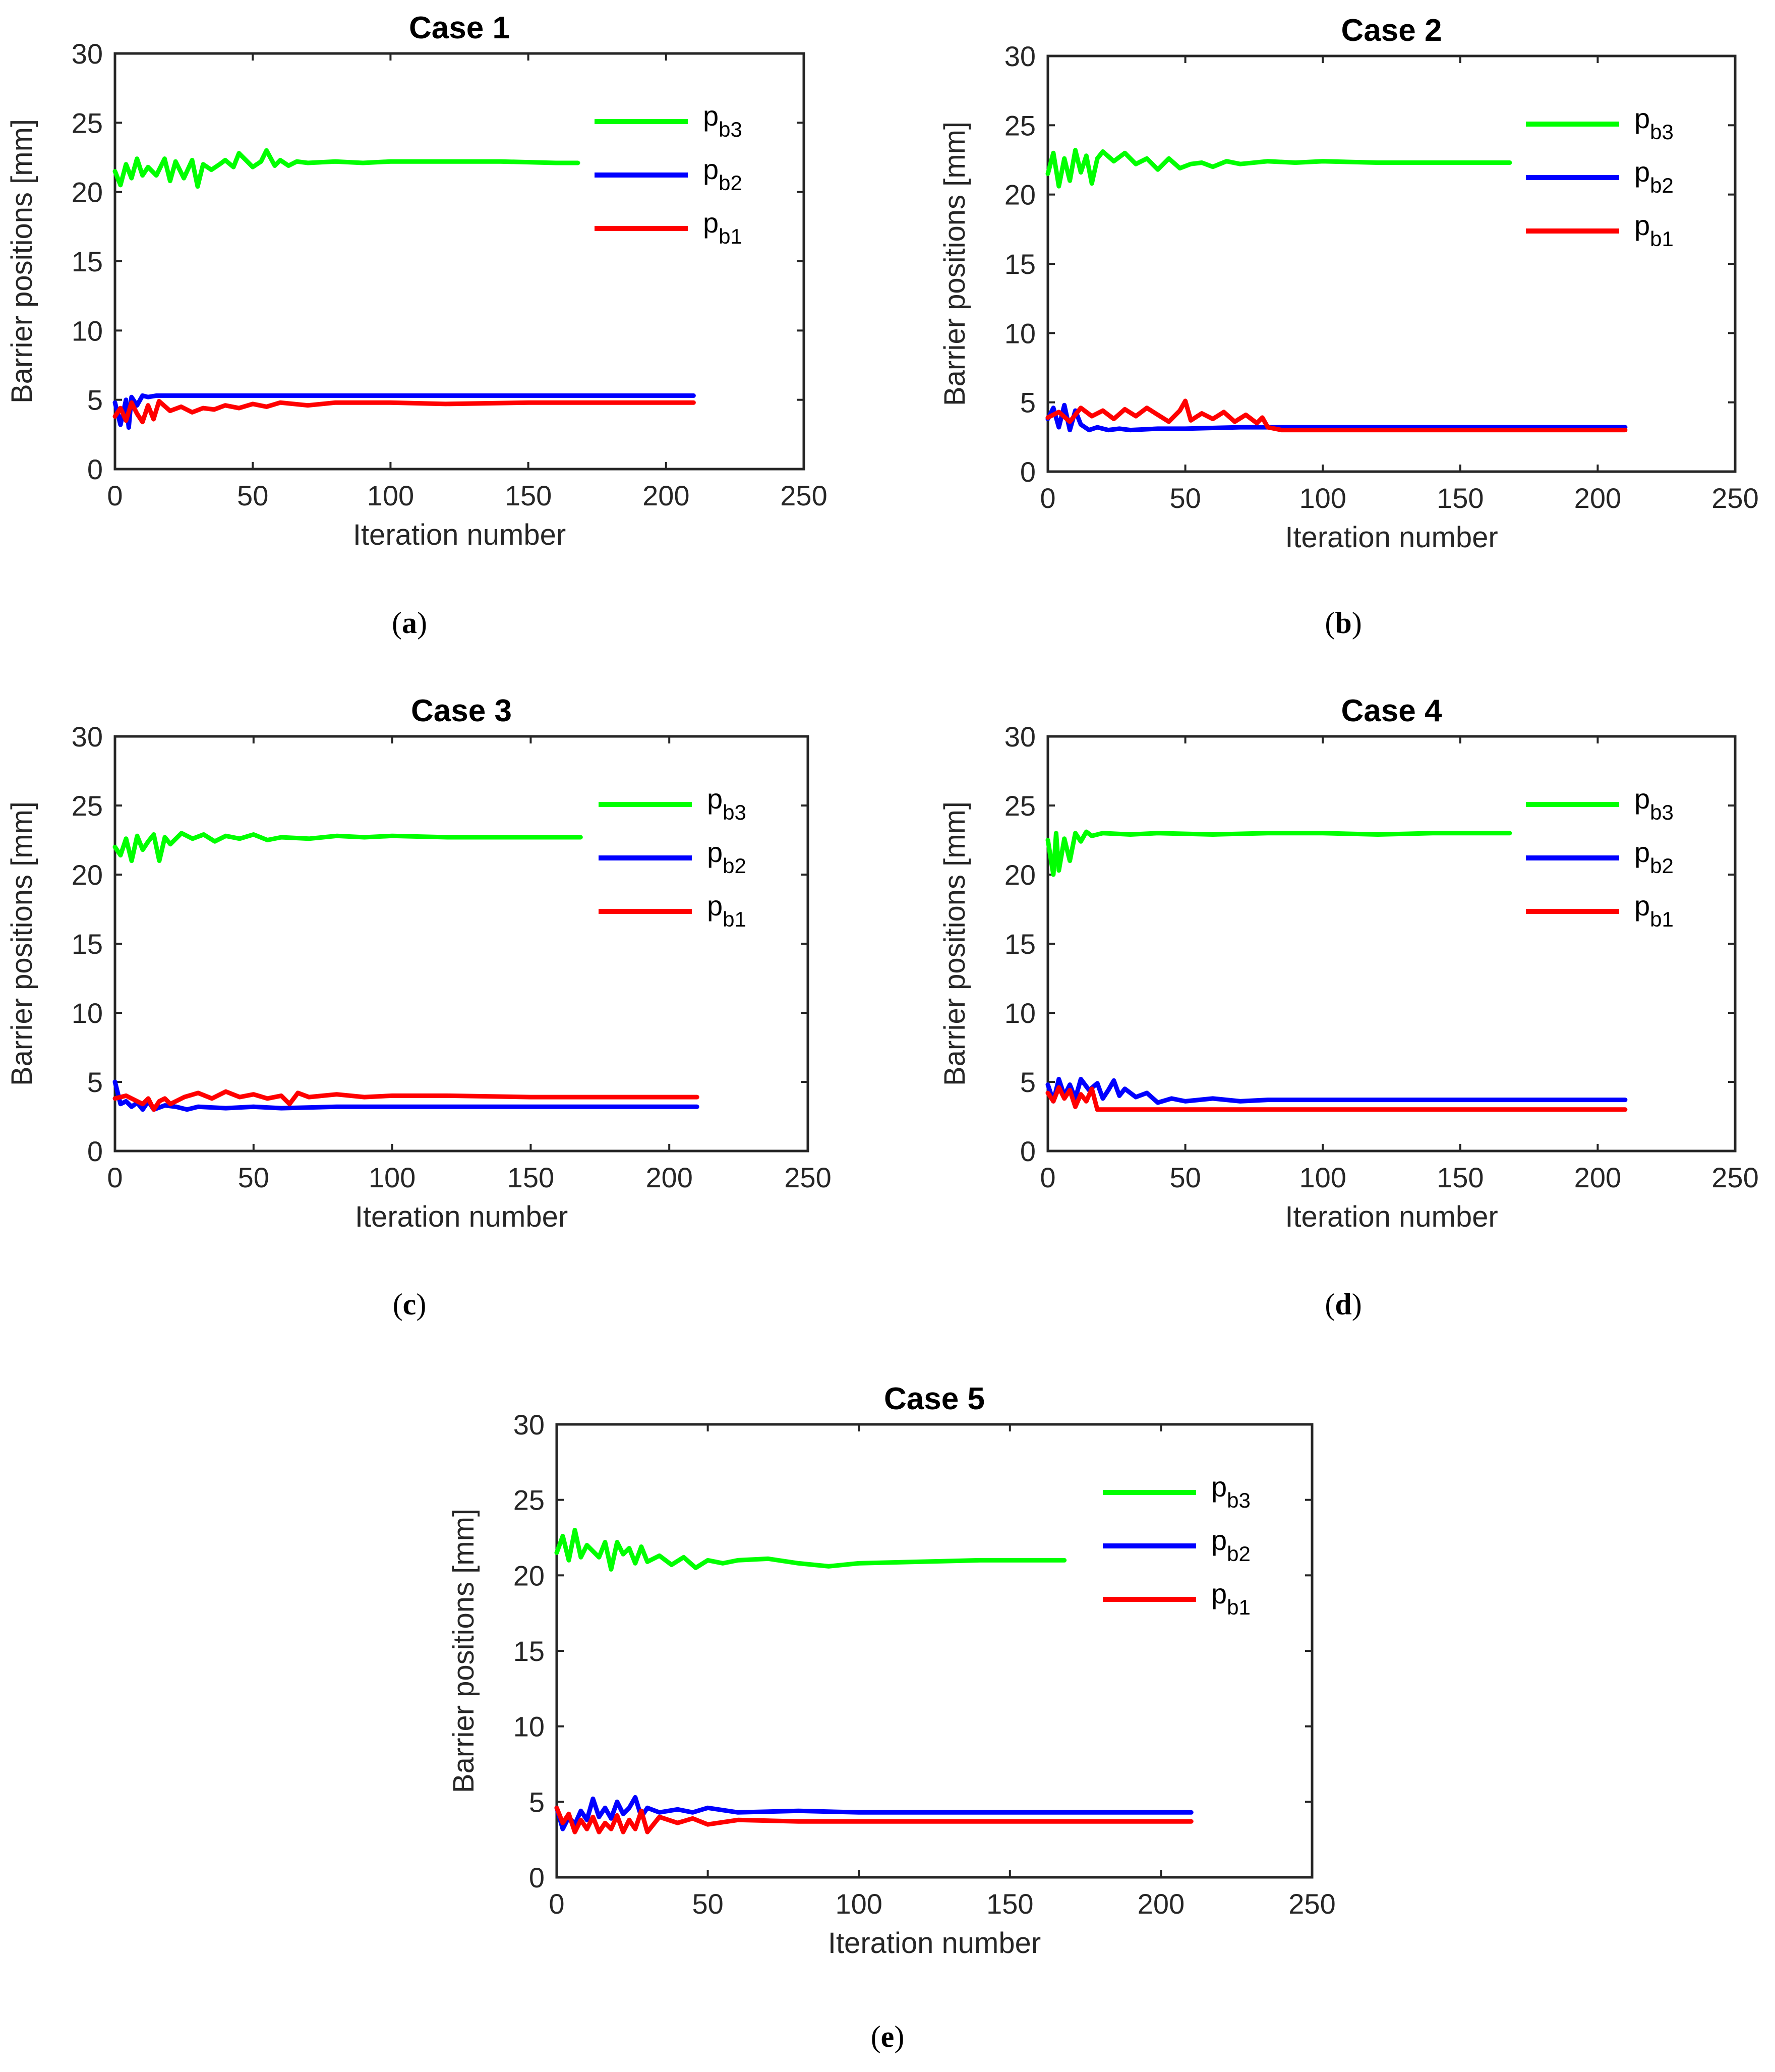 This screenshot has width=1775, height=2072. I want to click on chart-title: Case 5, so click(934, 1399).